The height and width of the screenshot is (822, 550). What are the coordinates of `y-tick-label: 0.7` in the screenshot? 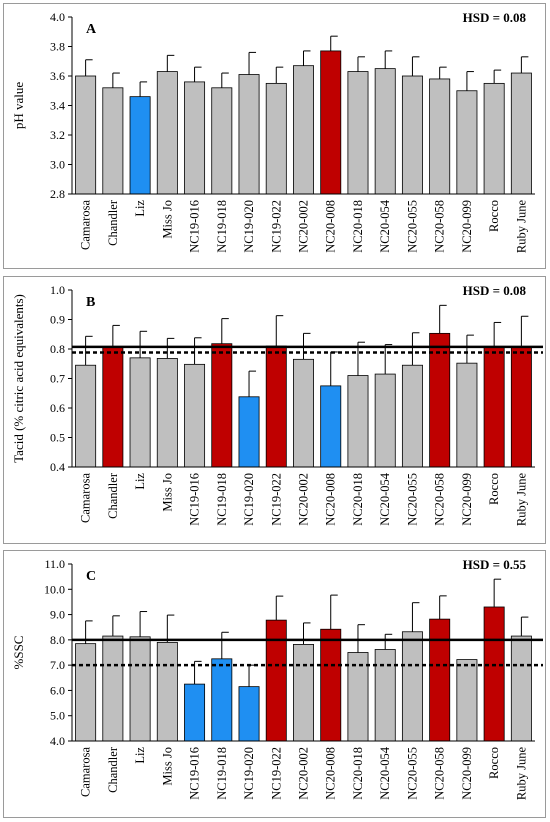 It's located at (57, 379).